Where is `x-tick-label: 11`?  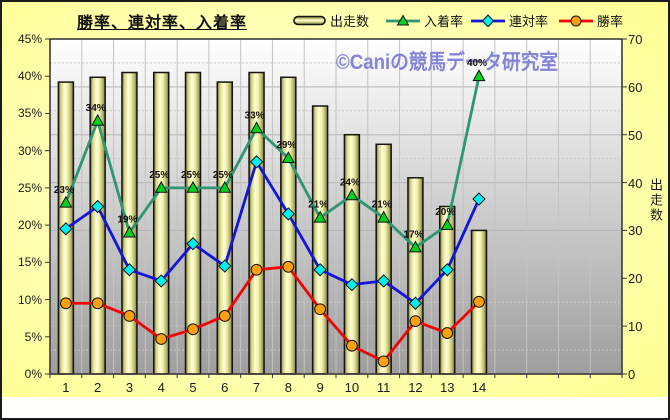 x-tick-label: 11 is located at coordinates (383, 387).